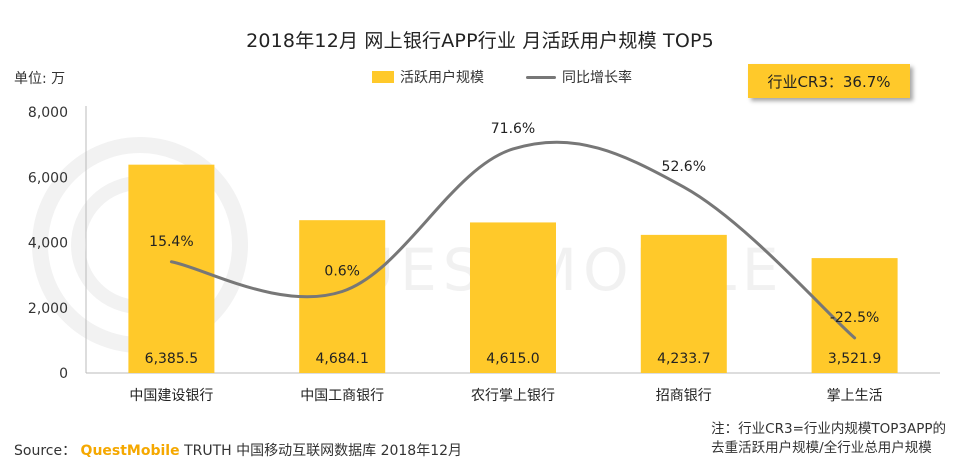 This screenshot has height=472, width=960. What do you see at coordinates (513, 129) in the screenshot?
I see `growth-rate-label: 71.6%` at bounding box center [513, 129].